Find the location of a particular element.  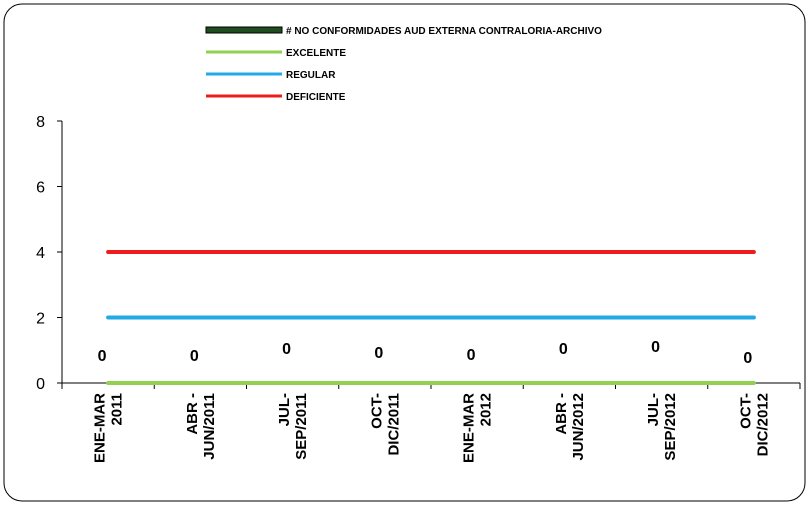

y-ticks: 0 2 4 6 8 is located at coordinates (49, 253).